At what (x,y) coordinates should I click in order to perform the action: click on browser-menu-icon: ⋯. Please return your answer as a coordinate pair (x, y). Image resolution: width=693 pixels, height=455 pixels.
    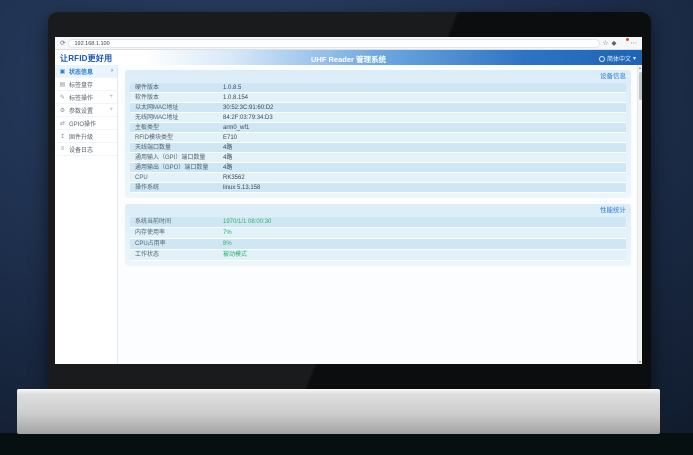
    Looking at the image, I should click on (634, 43).